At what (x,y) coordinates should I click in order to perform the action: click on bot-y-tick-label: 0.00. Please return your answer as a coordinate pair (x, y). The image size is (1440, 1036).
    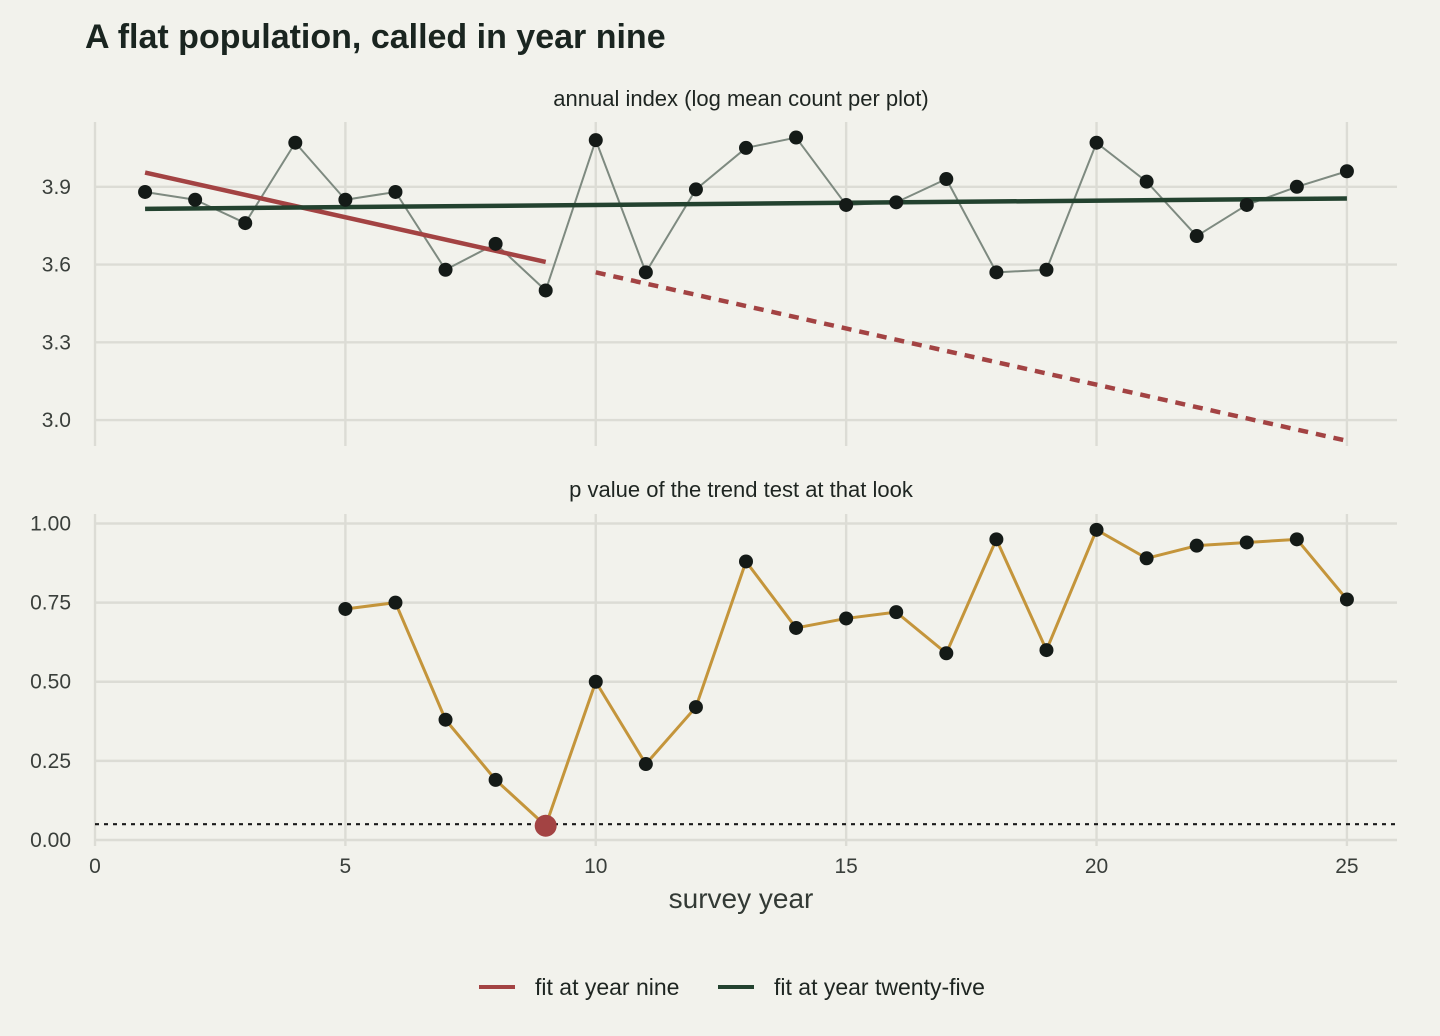
    Looking at the image, I should click on (50, 840).